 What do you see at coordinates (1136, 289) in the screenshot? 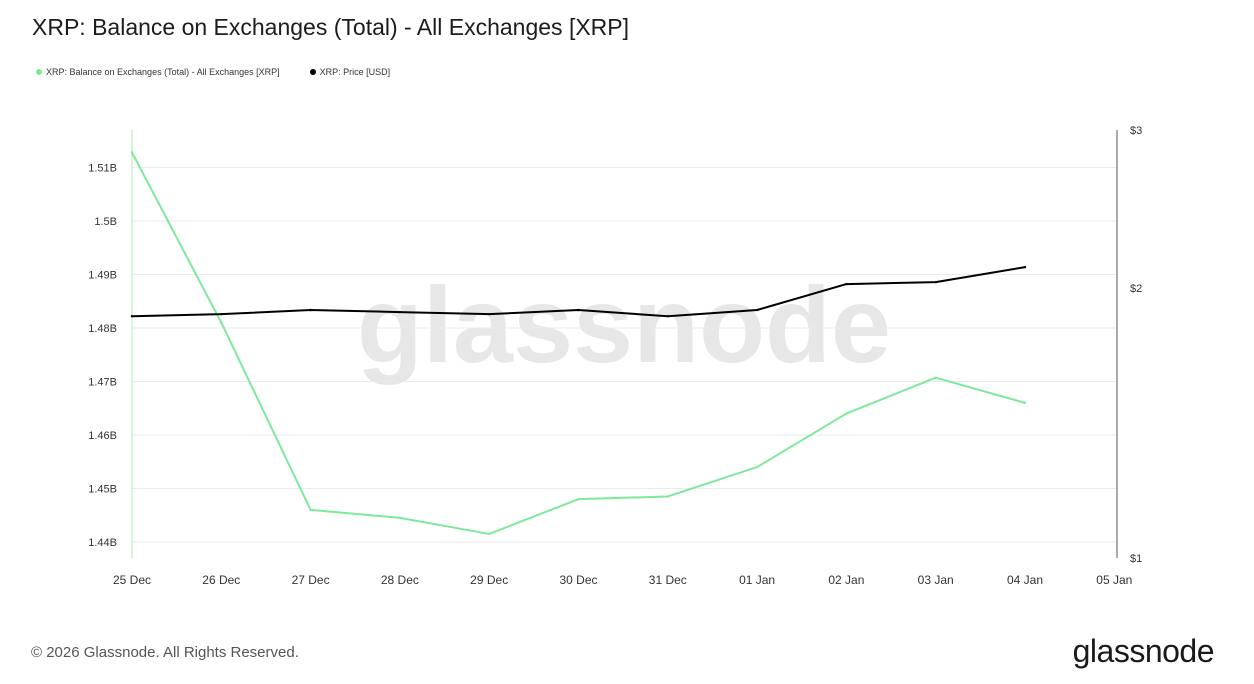
I see `y-right-tick-label: $2` at bounding box center [1136, 289].